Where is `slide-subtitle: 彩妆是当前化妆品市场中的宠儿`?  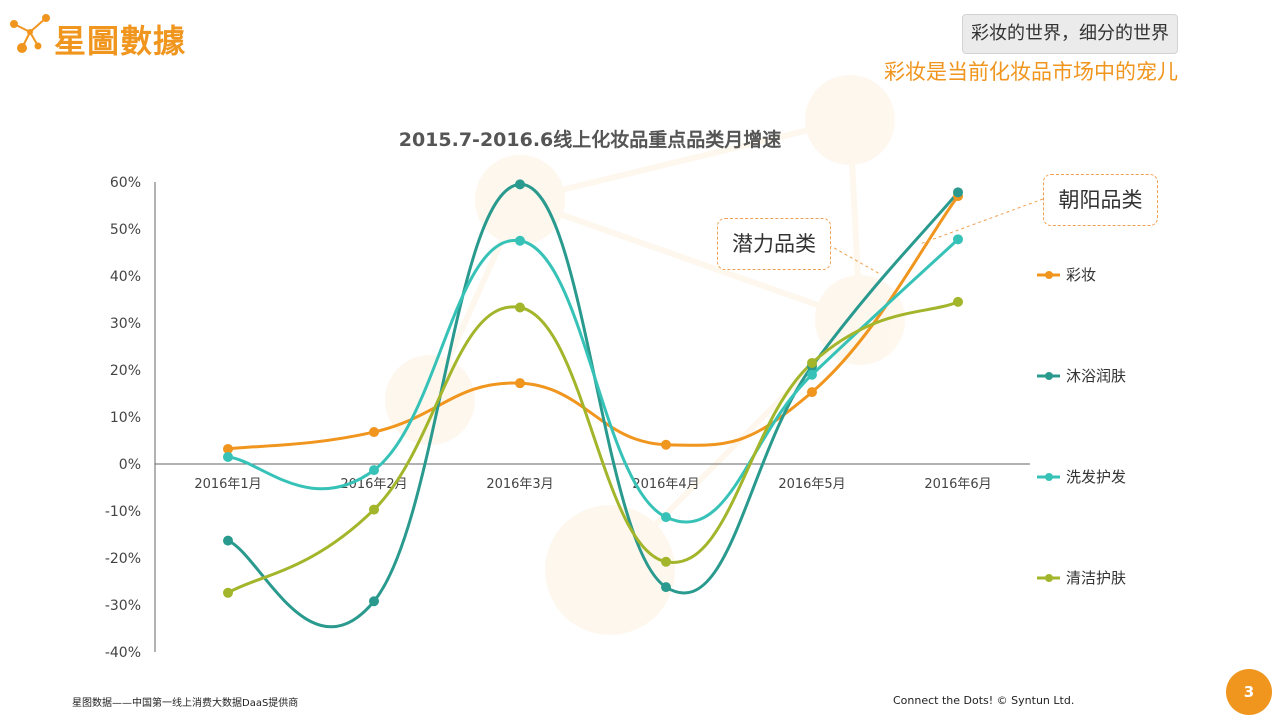
slide-subtitle: 彩妆是当前化妆品市场中的宠儿 is located at coordinates (1031, 72).